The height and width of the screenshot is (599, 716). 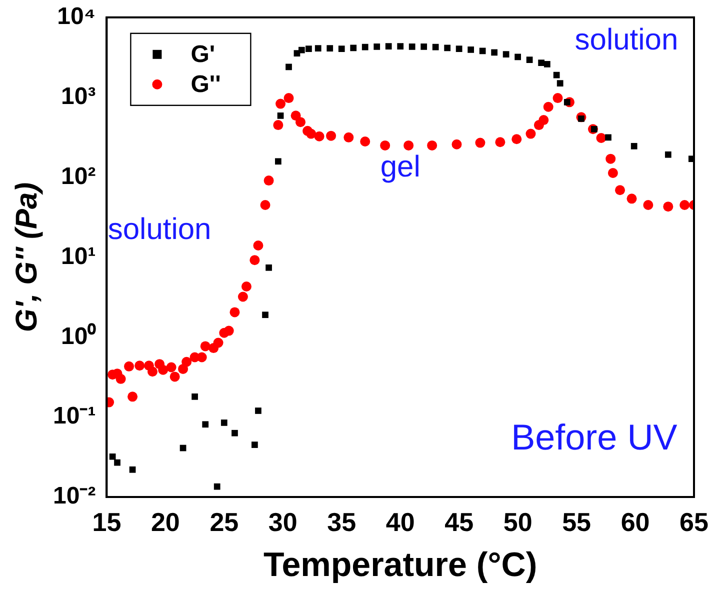 I want to click on legend-label: G', so click(x=203, y=54).